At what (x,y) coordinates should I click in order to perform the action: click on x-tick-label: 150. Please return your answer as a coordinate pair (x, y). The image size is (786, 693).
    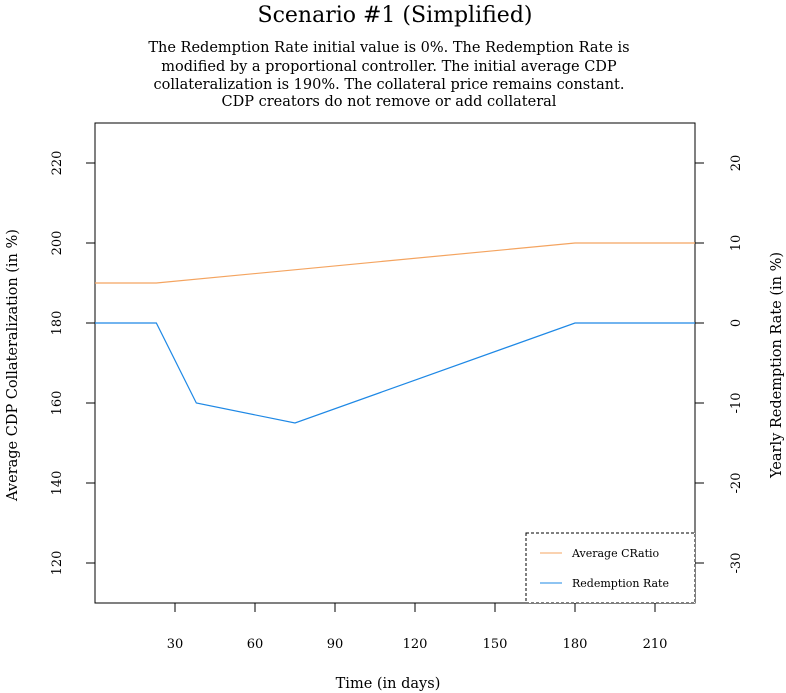
    Looking at the image, I should click on (495, 644).